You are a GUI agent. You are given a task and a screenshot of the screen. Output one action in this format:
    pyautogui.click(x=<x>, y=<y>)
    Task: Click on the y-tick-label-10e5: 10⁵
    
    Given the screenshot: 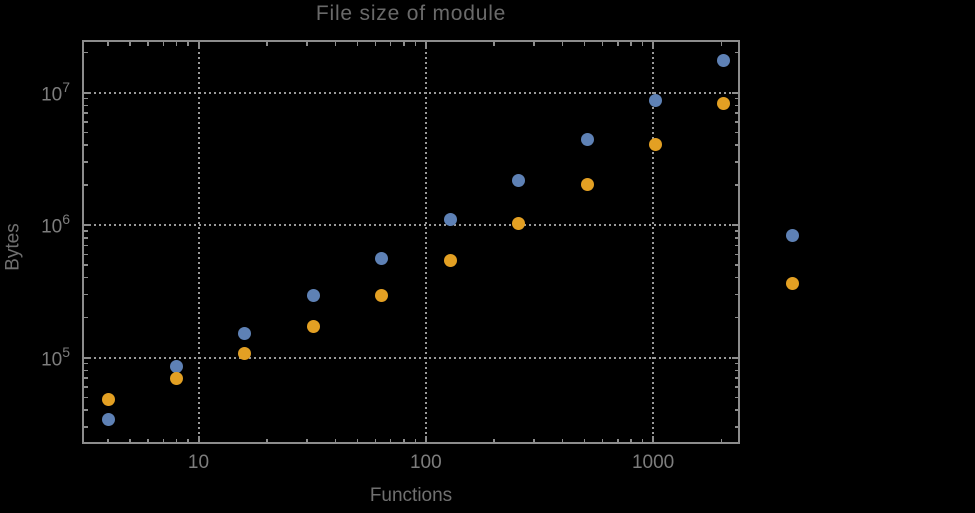 What is the action you would take?
    pyautogui.click(x=55, y=356)
    